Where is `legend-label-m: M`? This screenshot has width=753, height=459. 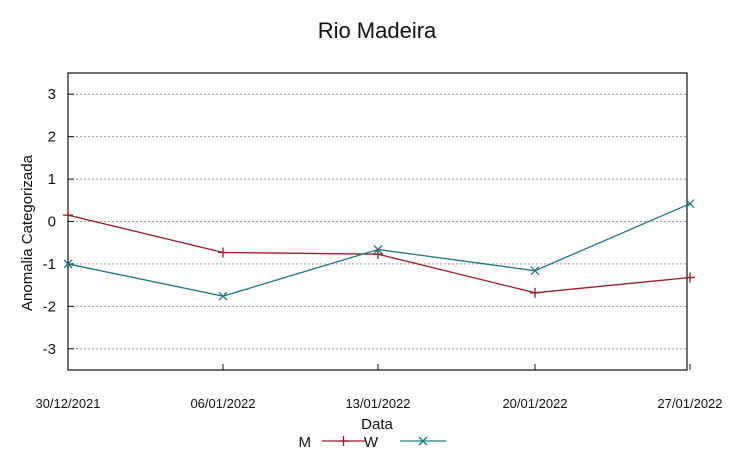 legend-label-m: M is located at coordinates (305, 442).